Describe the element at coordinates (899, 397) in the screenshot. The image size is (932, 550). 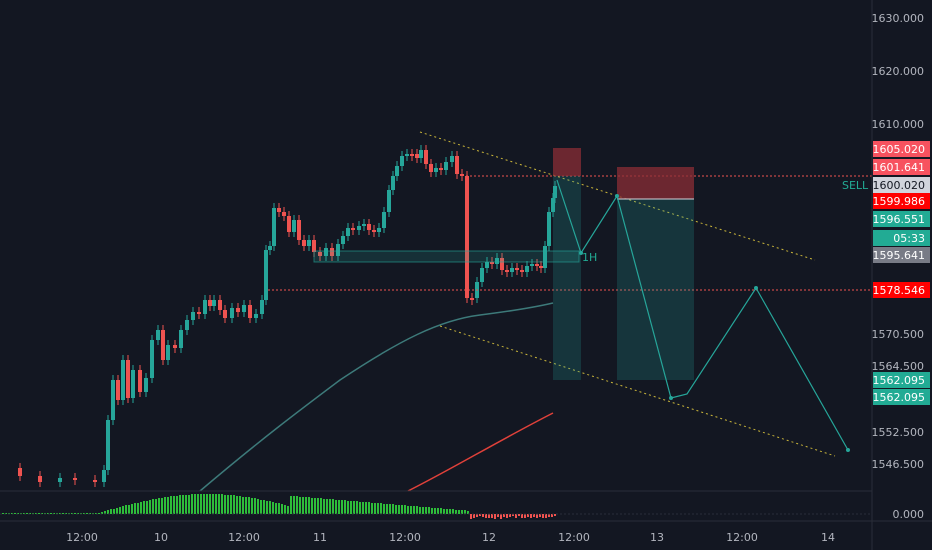
I see `price-label-text: 1562.095` at that location.